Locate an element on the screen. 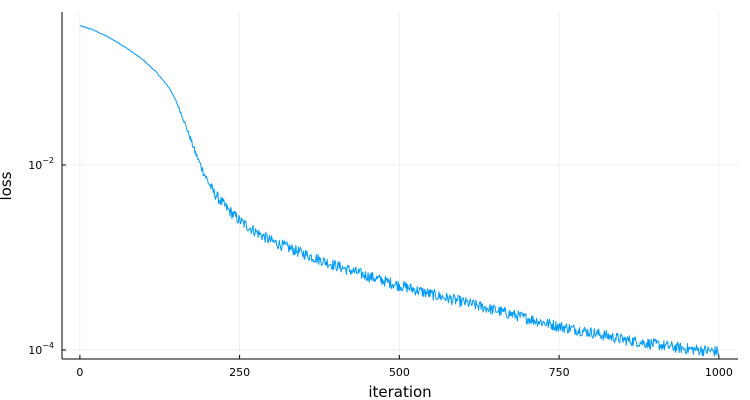 Image resolution: width=750 pixels, height=400 pixels. x-axis-label: iteration is located at coordinates (399, 391).